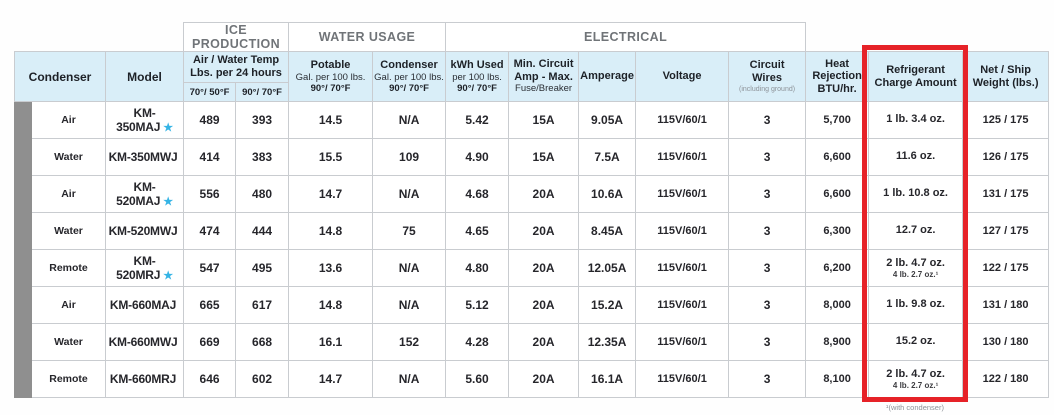 This screenshot has width=1054, height=415. What do you see at coordinates (837, 194) in the screenshot?
I see `cell-heat: 6,600` at bounding box center [837, 194].